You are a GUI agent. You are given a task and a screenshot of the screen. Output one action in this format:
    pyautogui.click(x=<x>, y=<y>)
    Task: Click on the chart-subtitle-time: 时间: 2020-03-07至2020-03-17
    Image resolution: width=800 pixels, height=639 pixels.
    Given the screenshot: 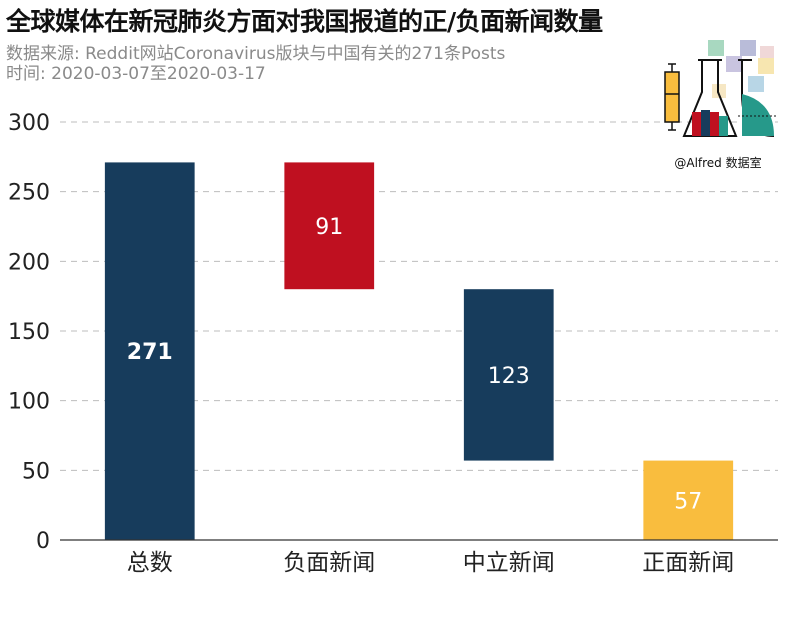 What is the action you would take?
    pyautogui.click(x=136, y=74)
    